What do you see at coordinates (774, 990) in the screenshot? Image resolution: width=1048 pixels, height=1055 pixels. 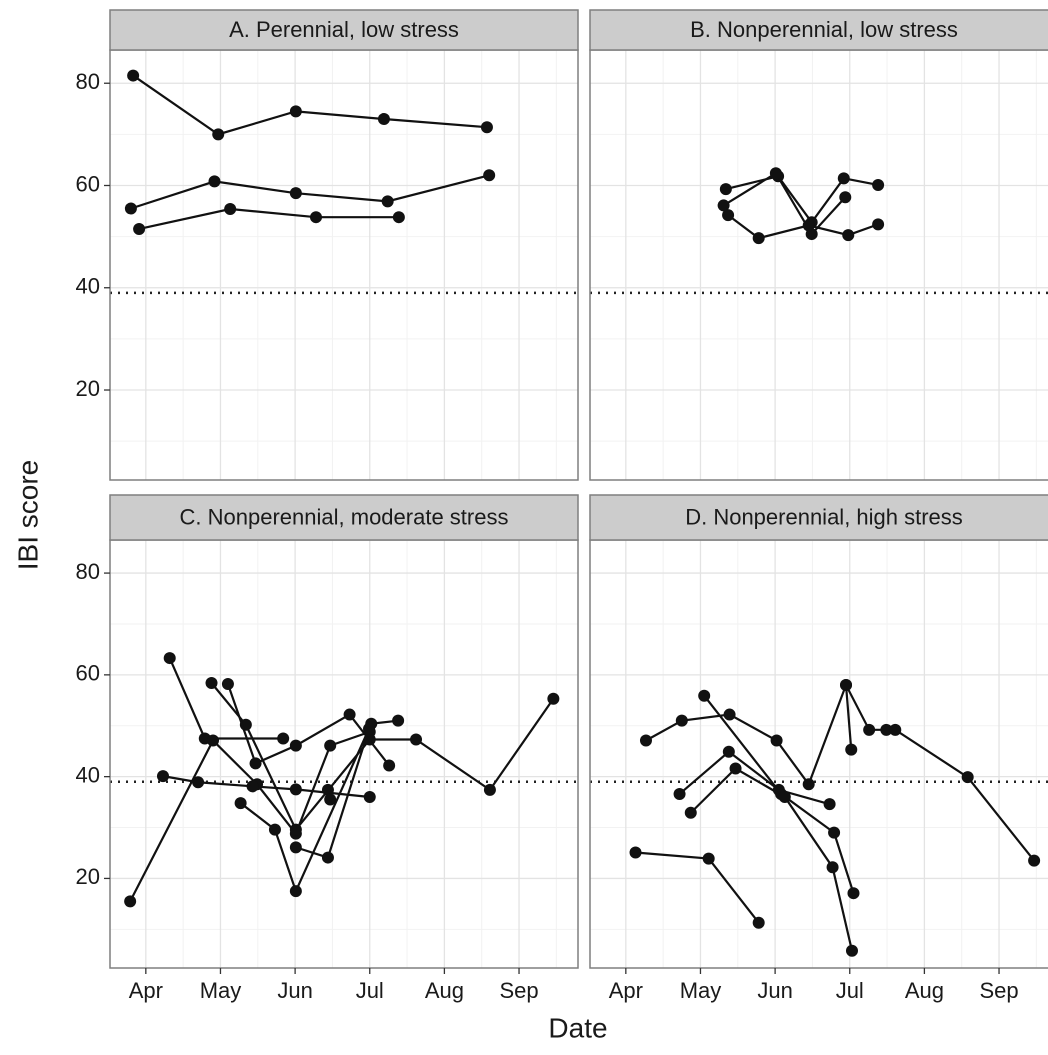 I see `x-tick-label: Jun` at bounding box center [774, 990].